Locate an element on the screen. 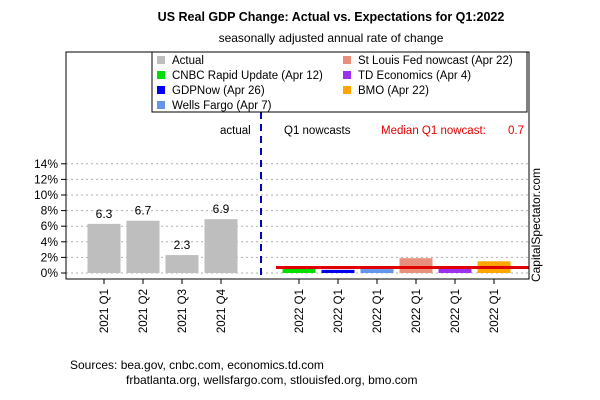 The height and width of the screenshot is (400, 600). median-annotation-label: Median Q1 nowcast: is located at coordinates (433, 131).